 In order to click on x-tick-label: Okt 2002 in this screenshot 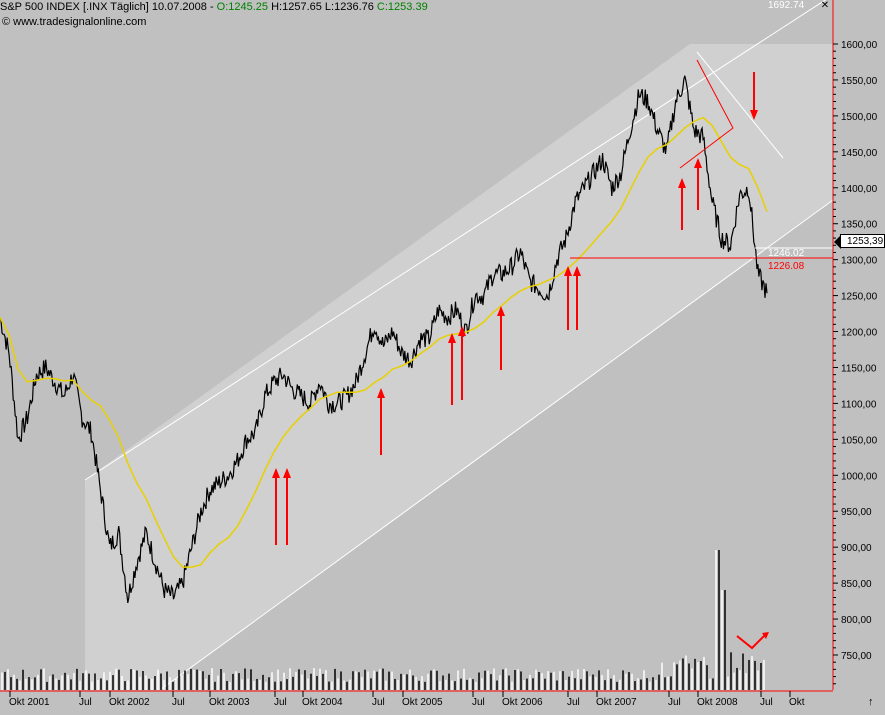, I will do `click(129, 702)`.